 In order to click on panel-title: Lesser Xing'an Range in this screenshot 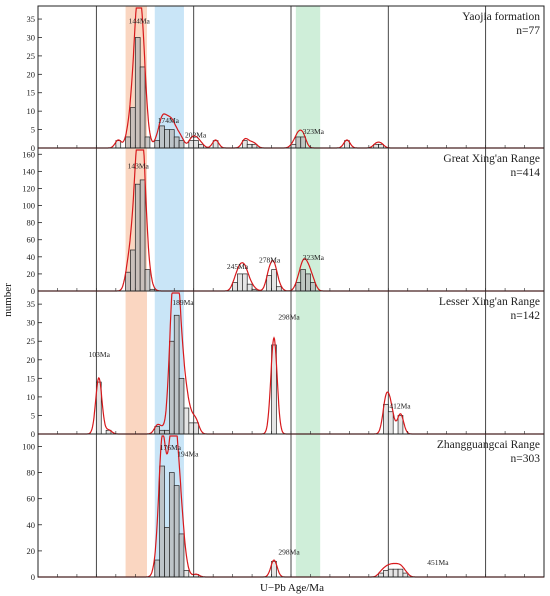, I will do `click(489, 302)`.